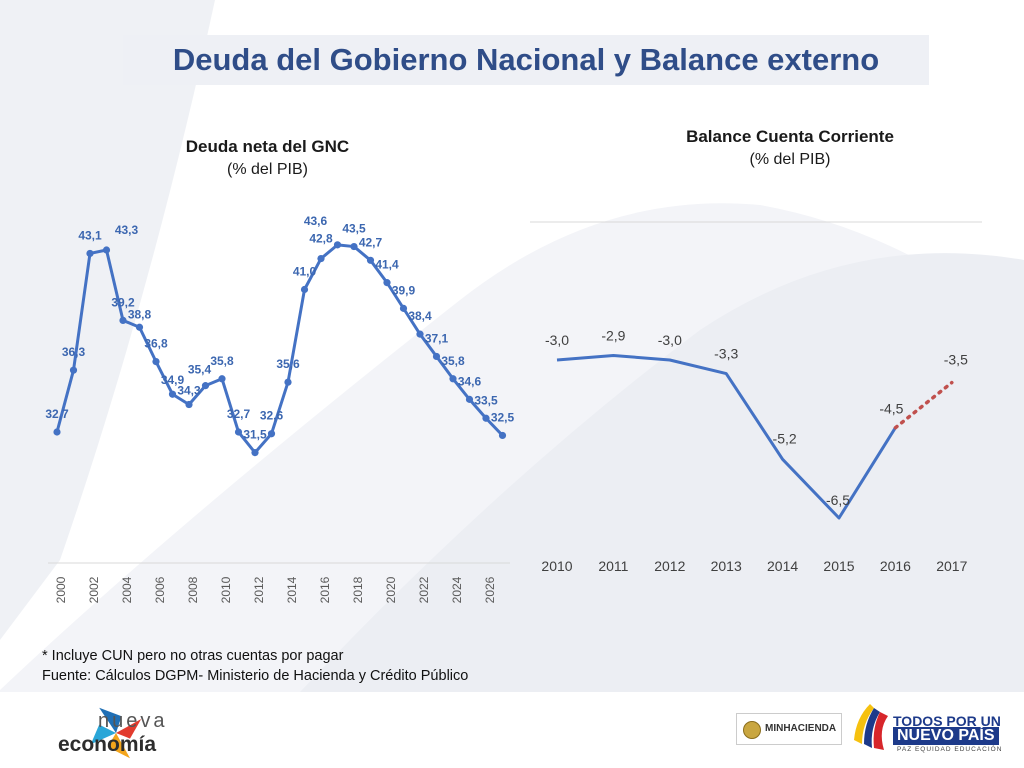 The width and height of the screenshot is (1024, 768). What do you see at coordinates (259, 589) in the screenshot?
I see `debt-x-tick-label: 2012` at bounding box center [259, 589].